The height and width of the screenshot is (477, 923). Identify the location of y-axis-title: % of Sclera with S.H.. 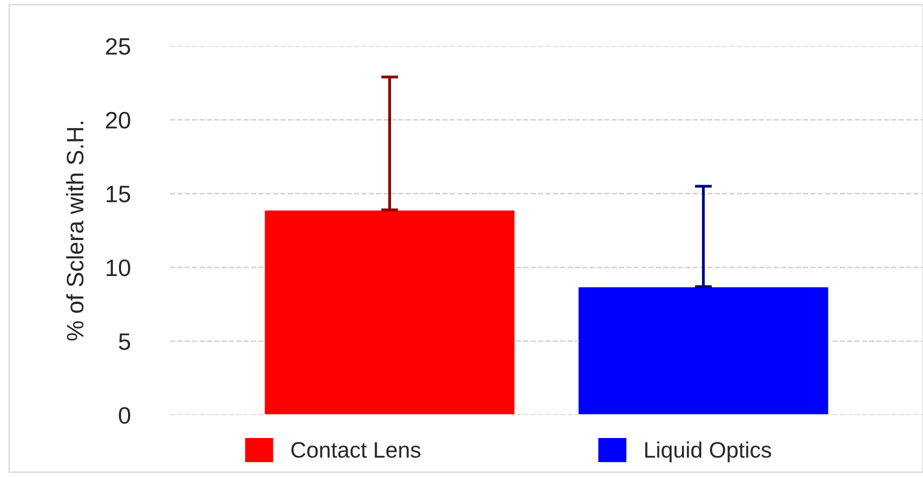
(75, 231).